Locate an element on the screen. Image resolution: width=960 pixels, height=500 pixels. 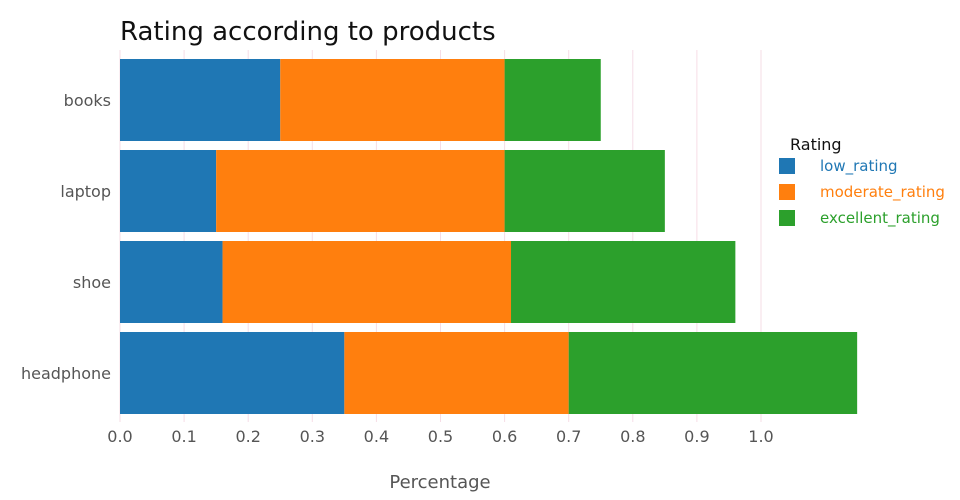
bar-moderate_rating-shoe is located at coordinates (367, 282).